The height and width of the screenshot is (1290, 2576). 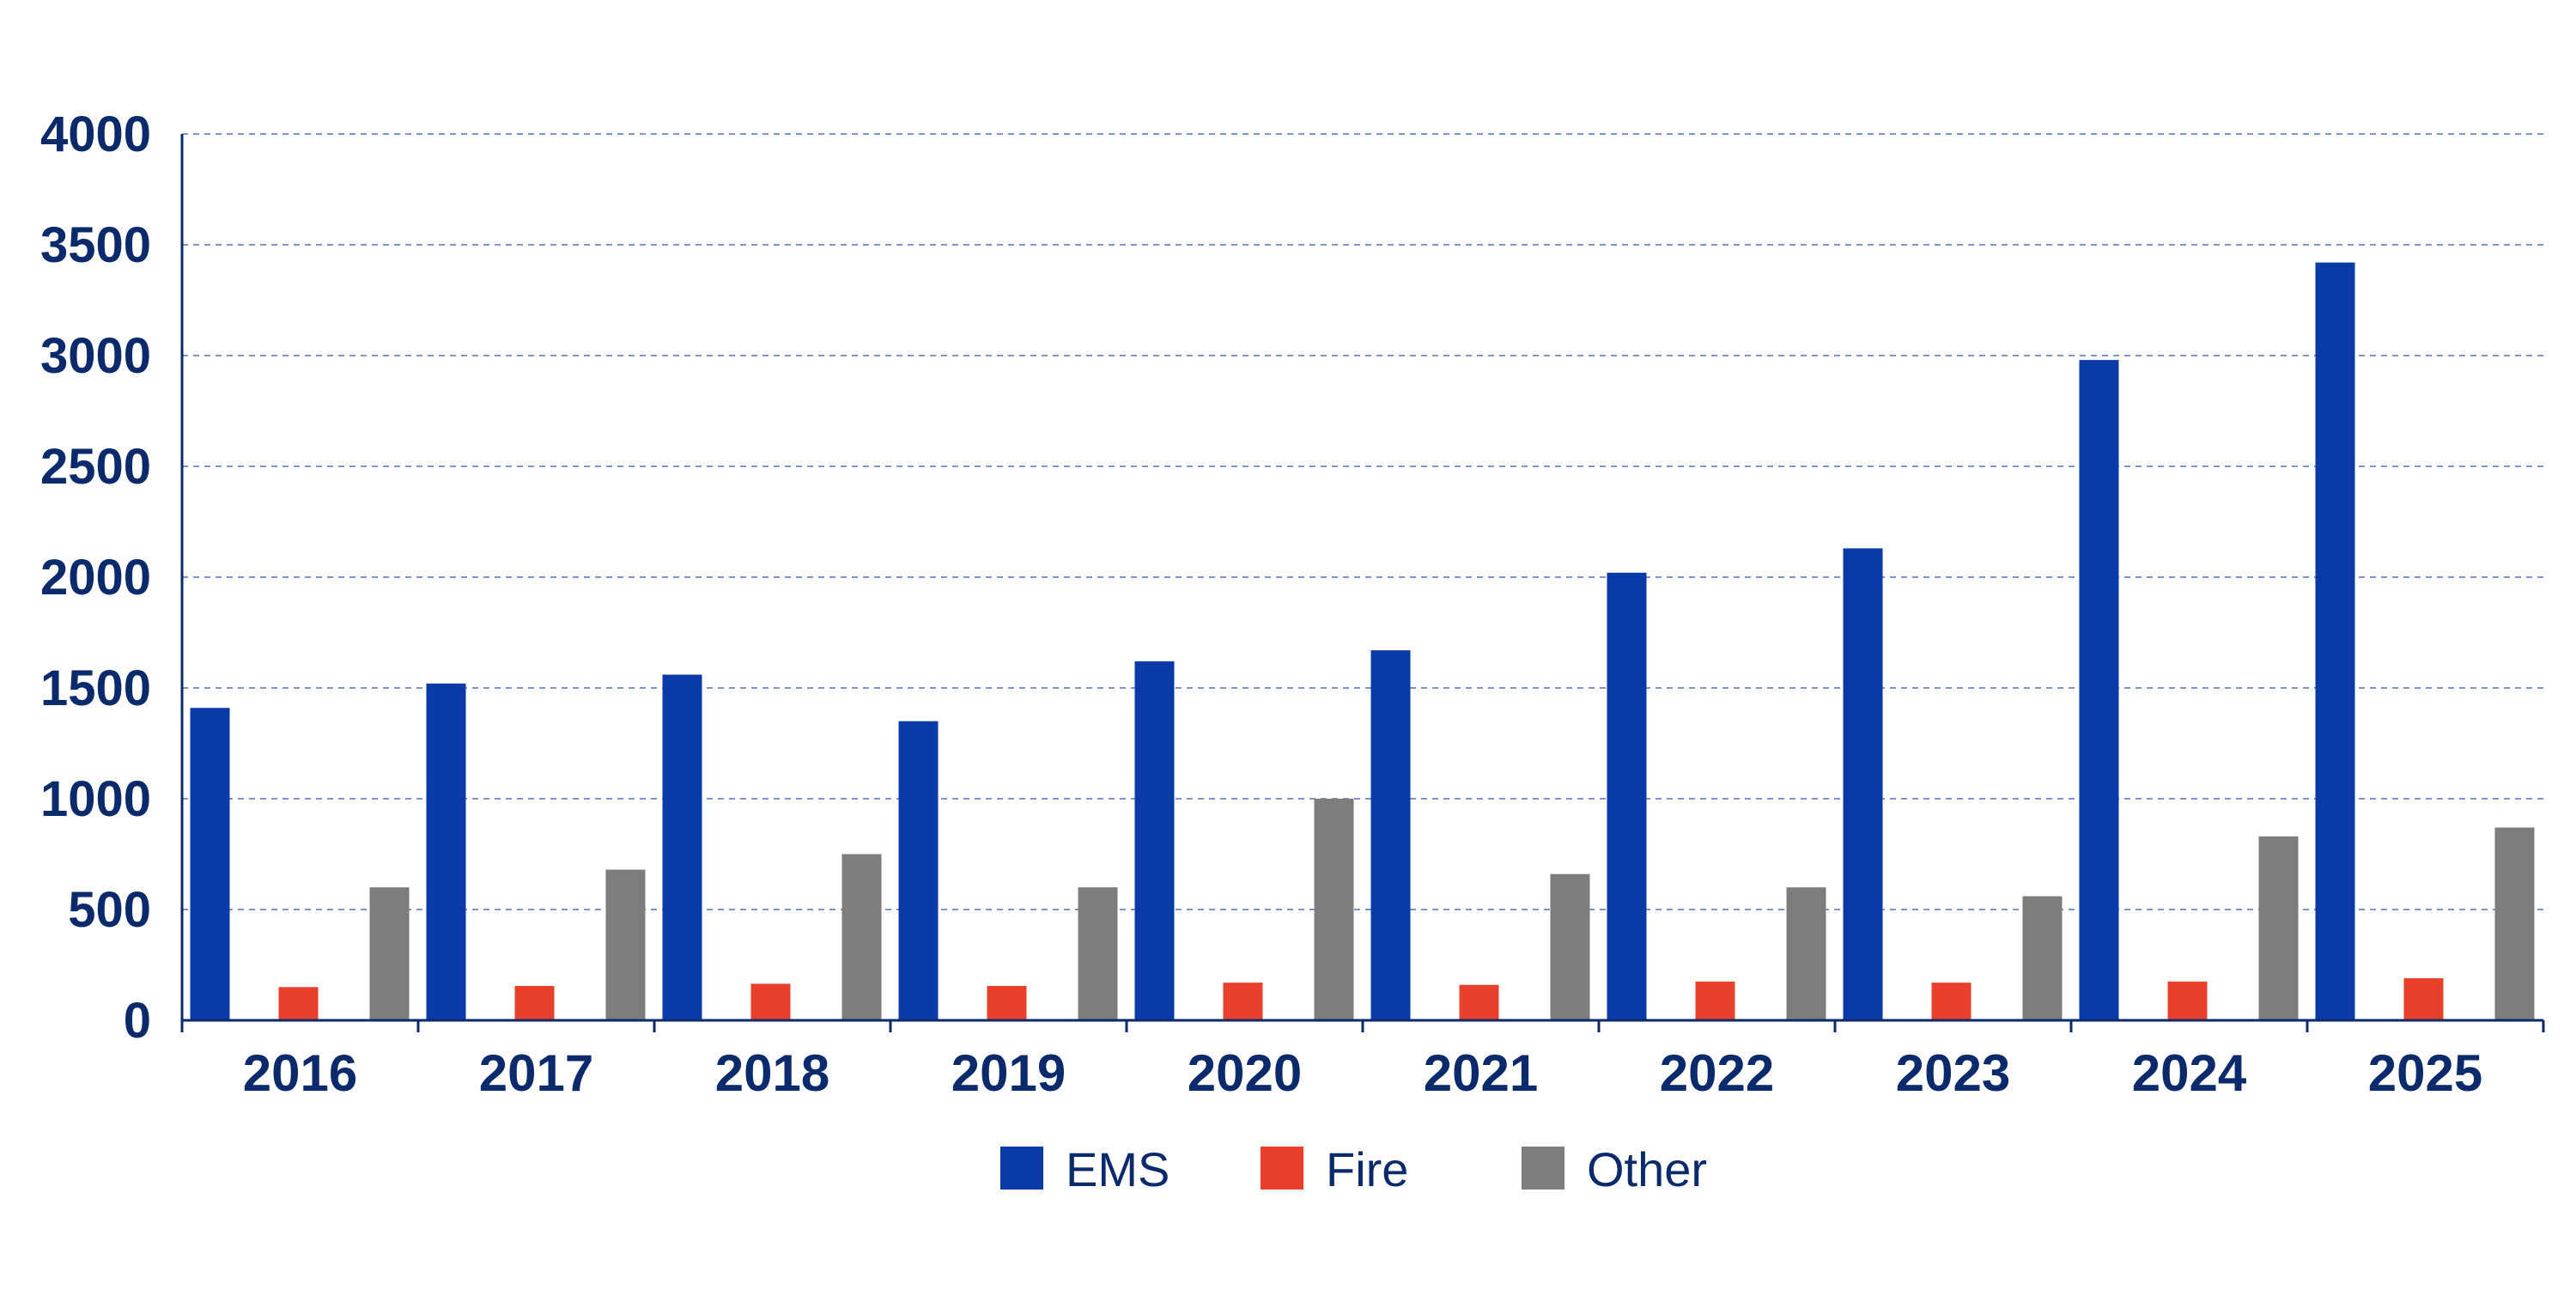 What do you see at coordinates (2425, 1073) in the screenshot?
I see `x-tick-label: 2025` at bounding box center [2425, 1073].